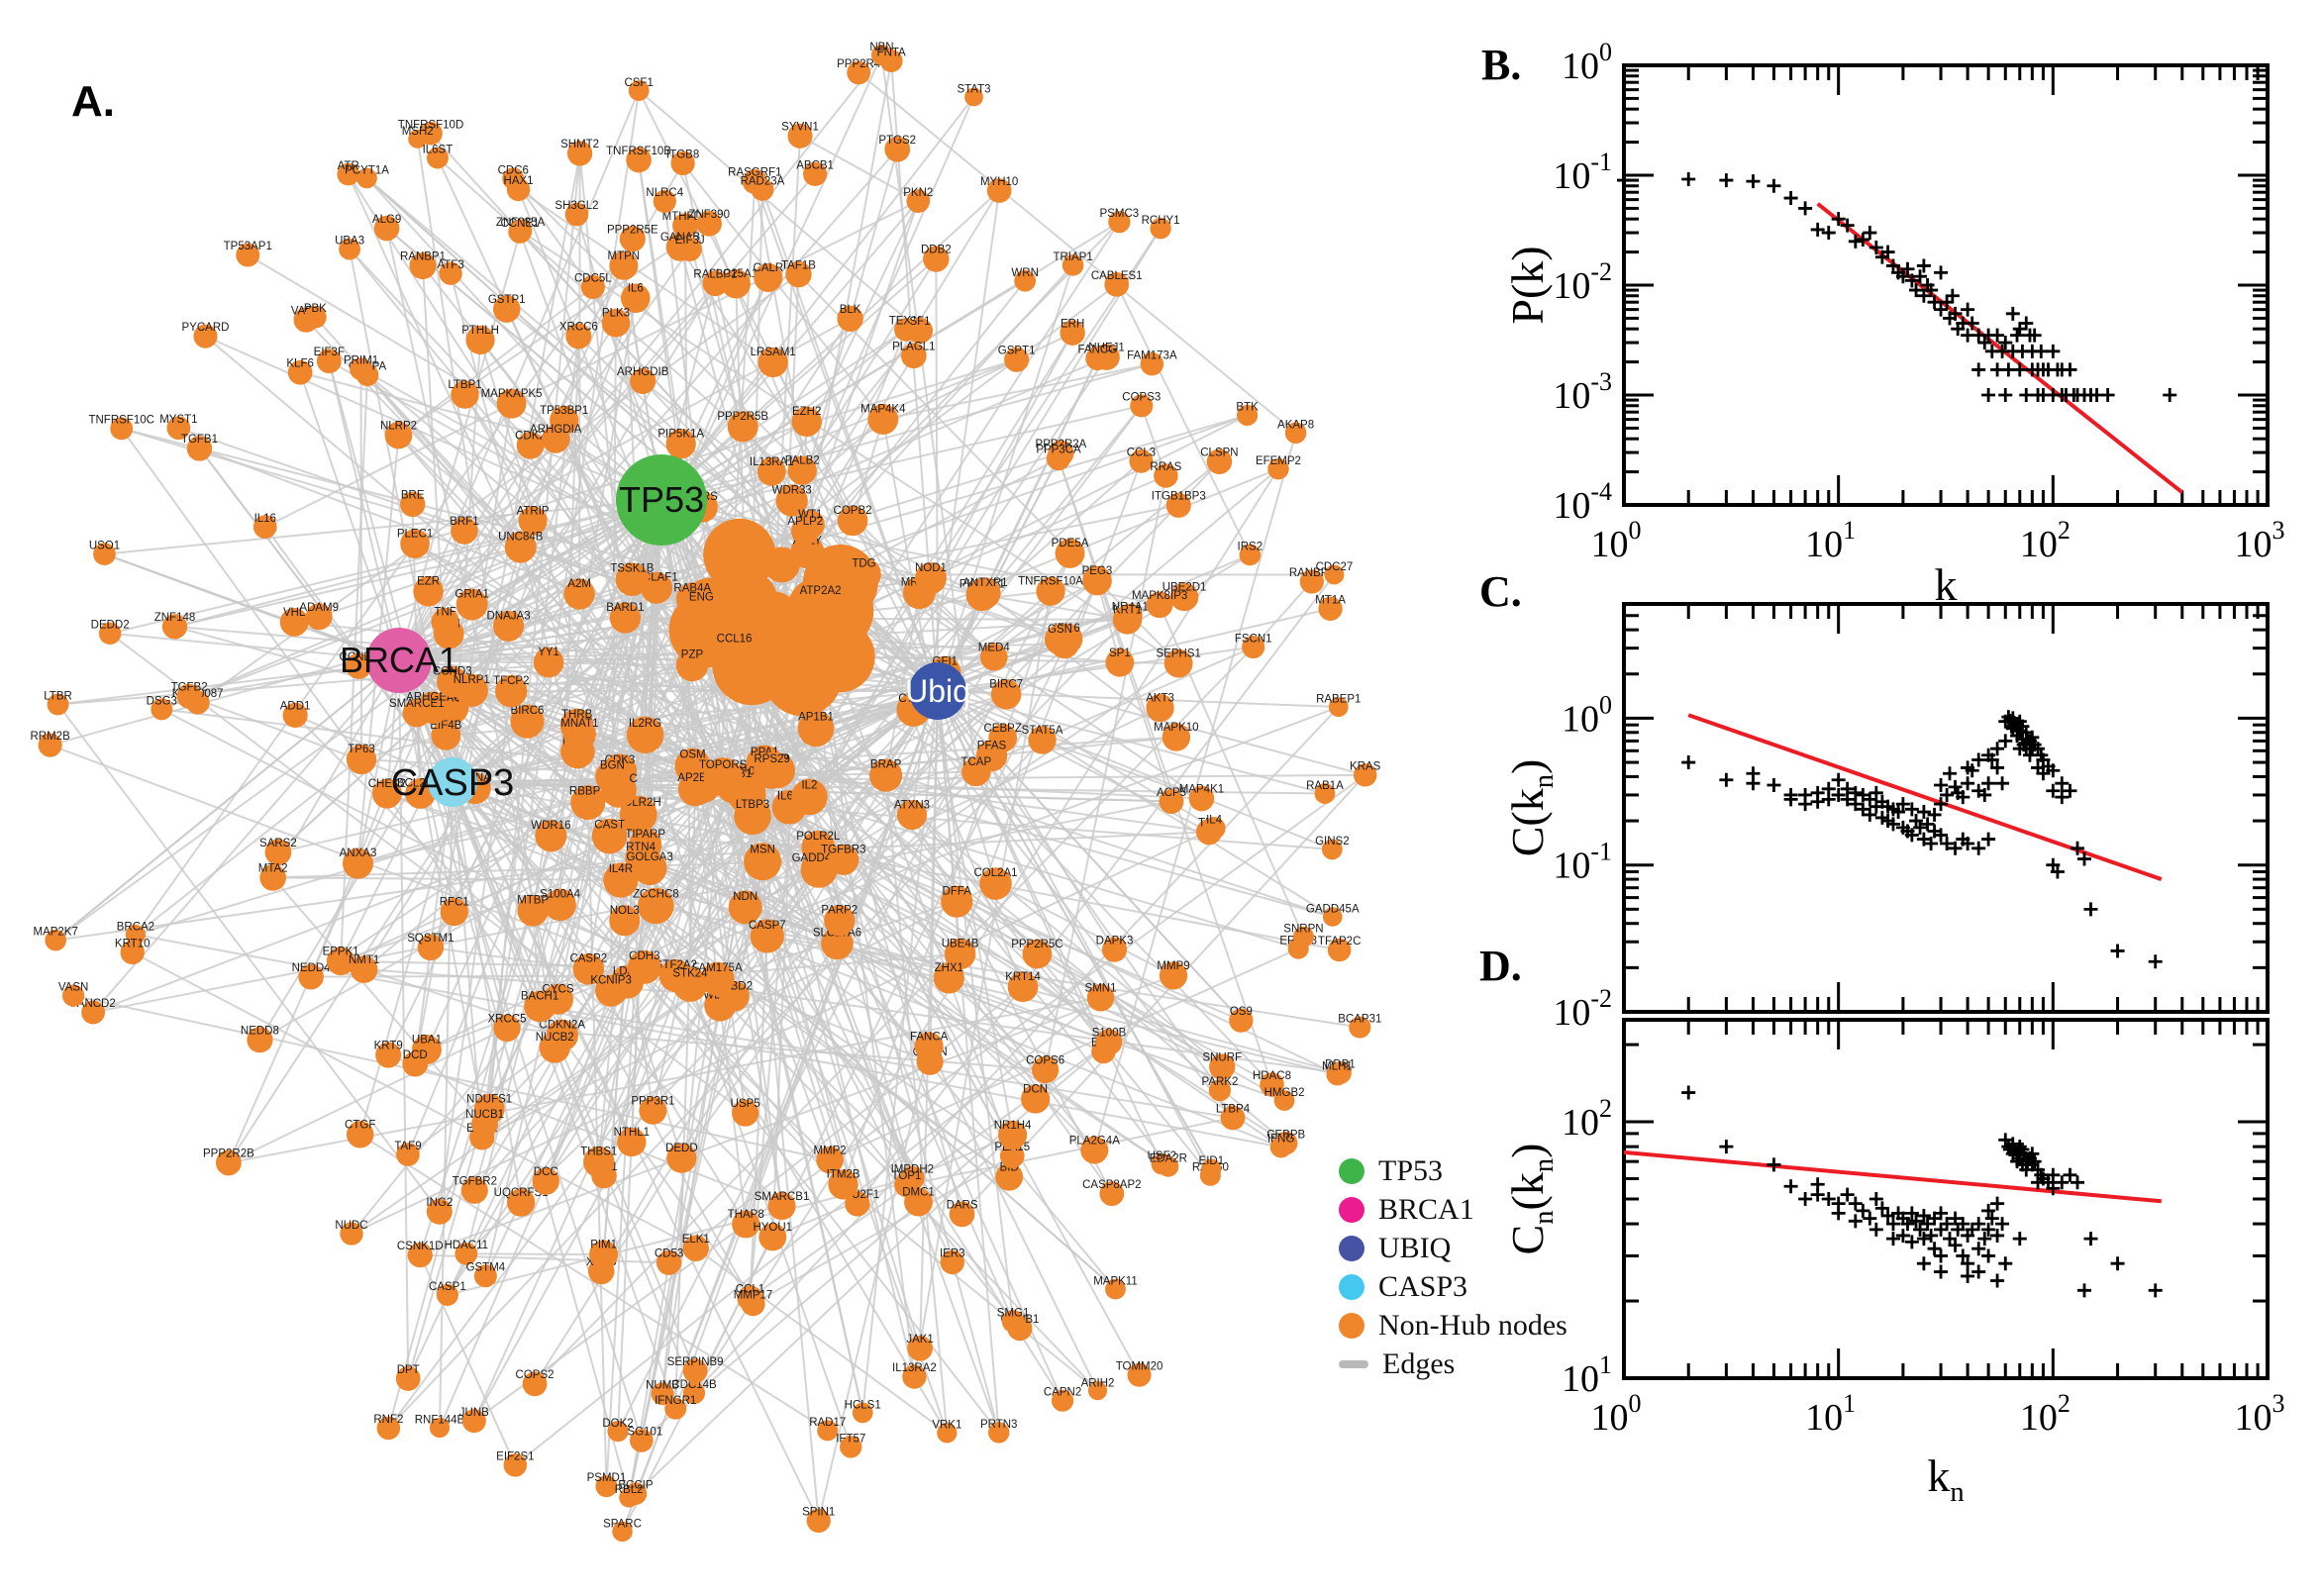 Image resolution: width=2323 pixels, height=1596 pixels. I want to click on fit-line, so click(2000, 348).